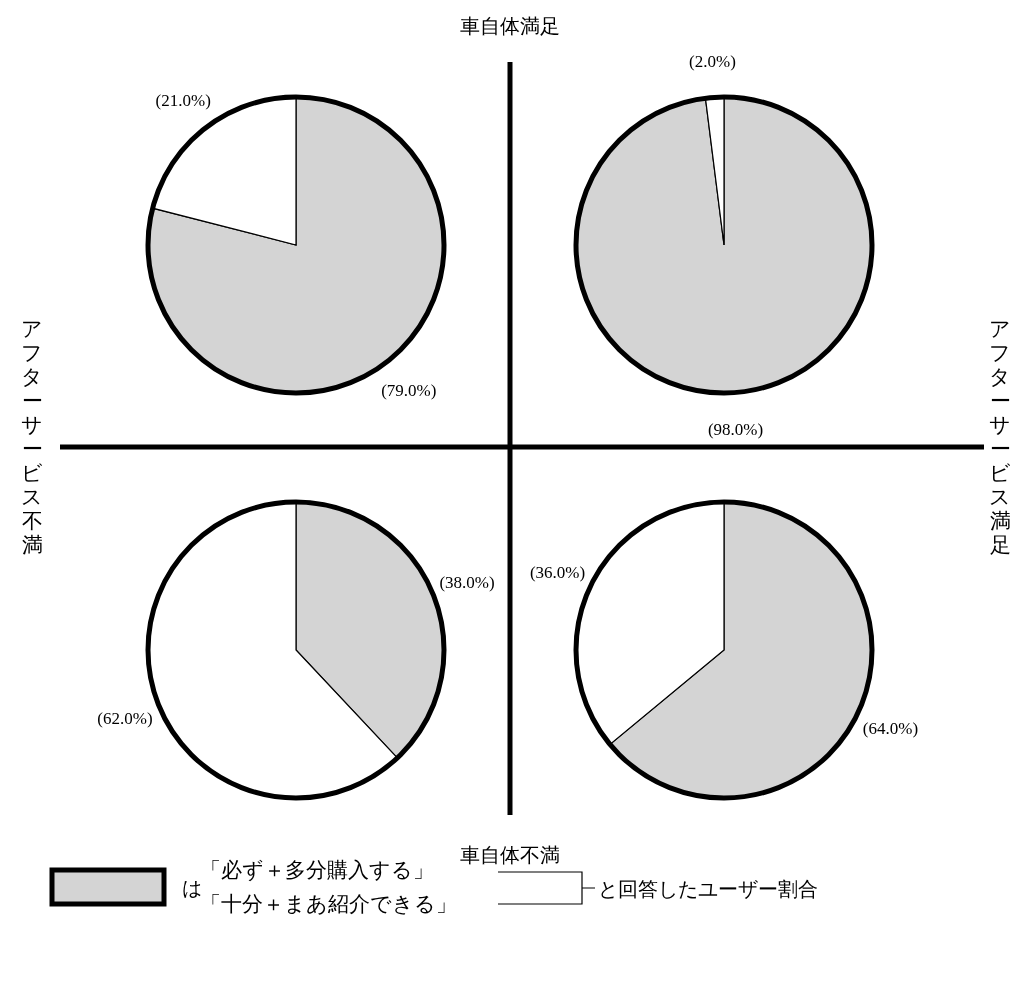 This screenshot has height=981, width=1020. What do you see at coordinates (317, 870) in the screenshot?
I see `text: 「必ず＋多分購入する」` at bounding box center [317, 870].